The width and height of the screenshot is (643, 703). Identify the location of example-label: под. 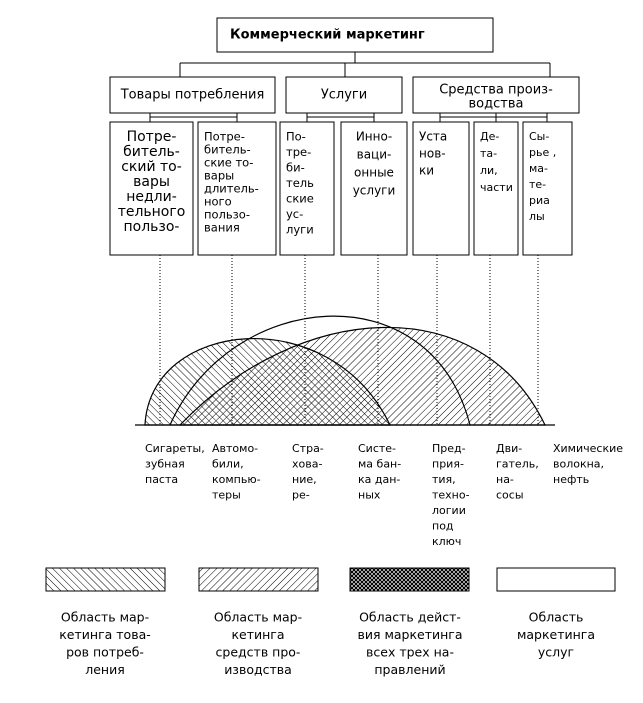
(443, 526).